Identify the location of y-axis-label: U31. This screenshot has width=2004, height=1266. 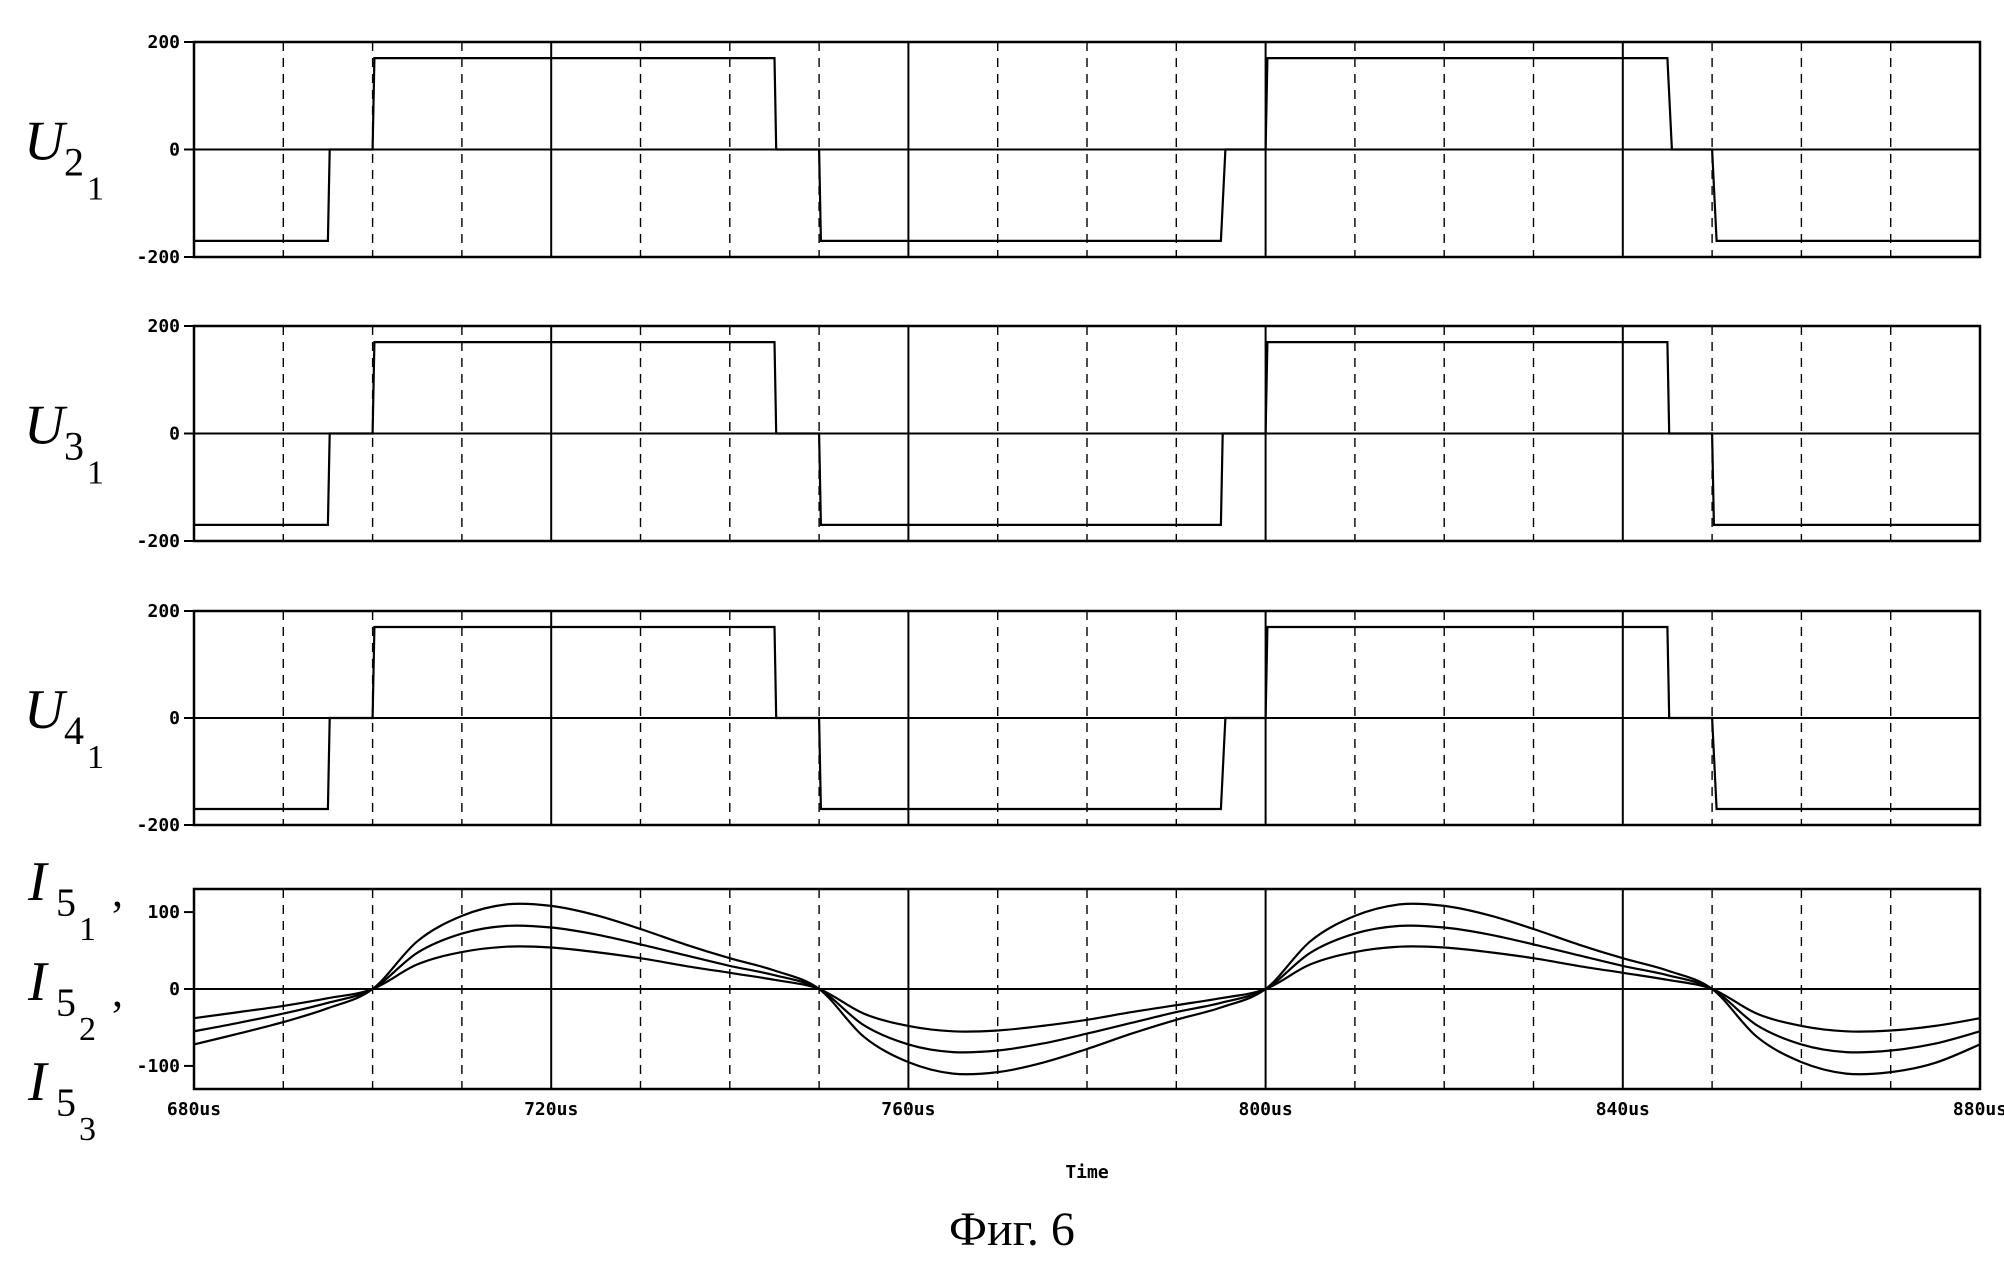
(64, 443).